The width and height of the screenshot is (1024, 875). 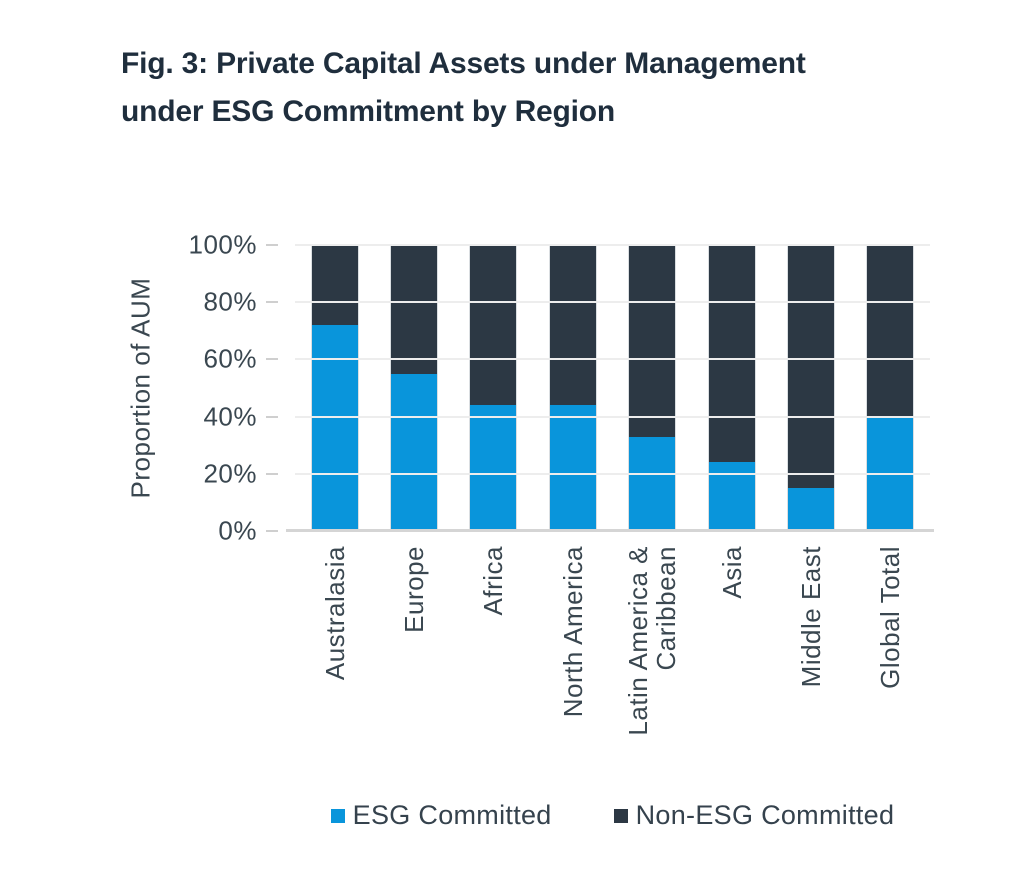 What do you see at coordinates (572, 325) in the screenshot?
I see `segment-non-esg-committed-north-america` at bounding box center [572, 325].